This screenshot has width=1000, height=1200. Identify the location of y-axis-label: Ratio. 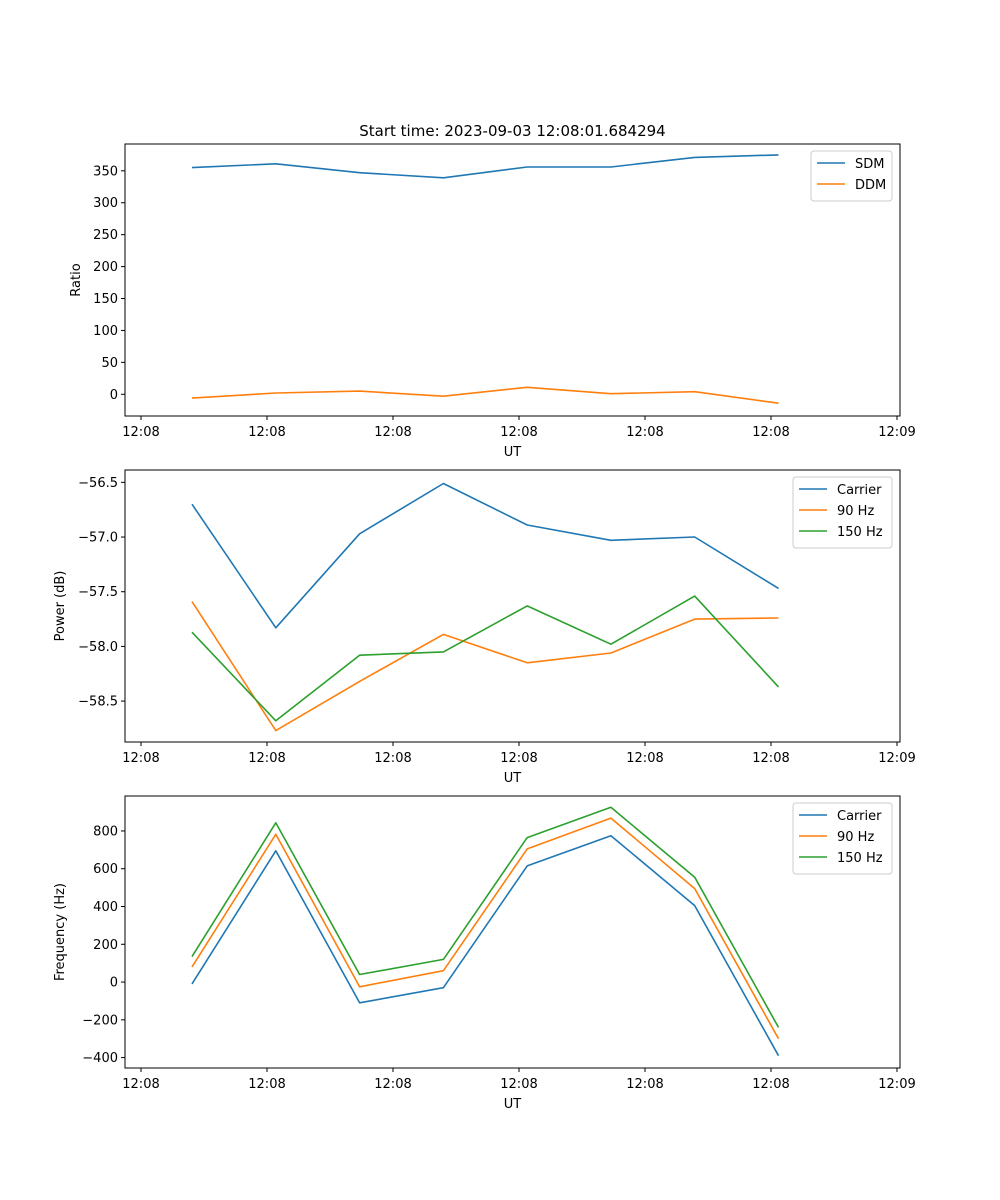
(76, 279).